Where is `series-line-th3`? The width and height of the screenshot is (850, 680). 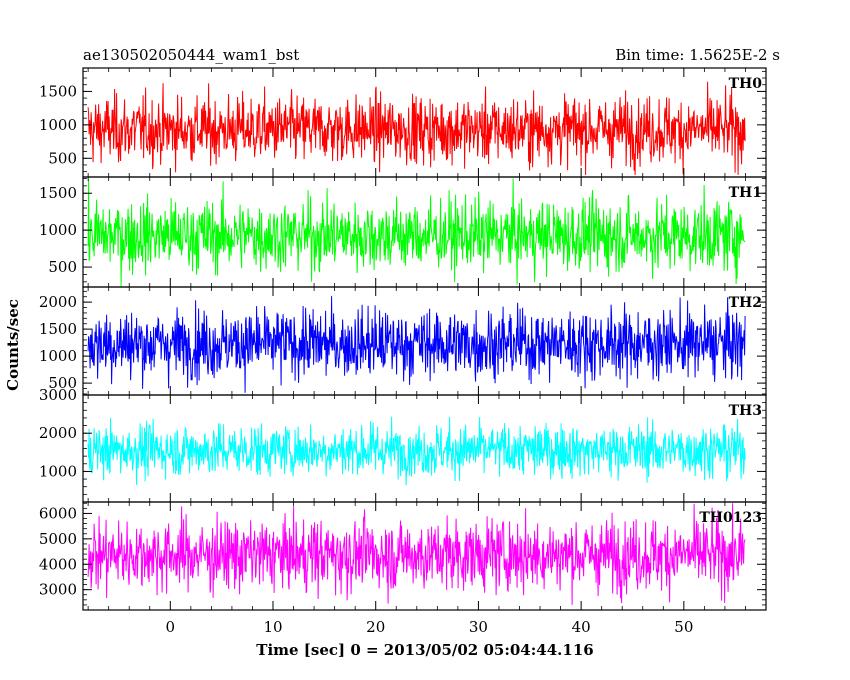
series-line-th3 is located at coordinates (416, 451).